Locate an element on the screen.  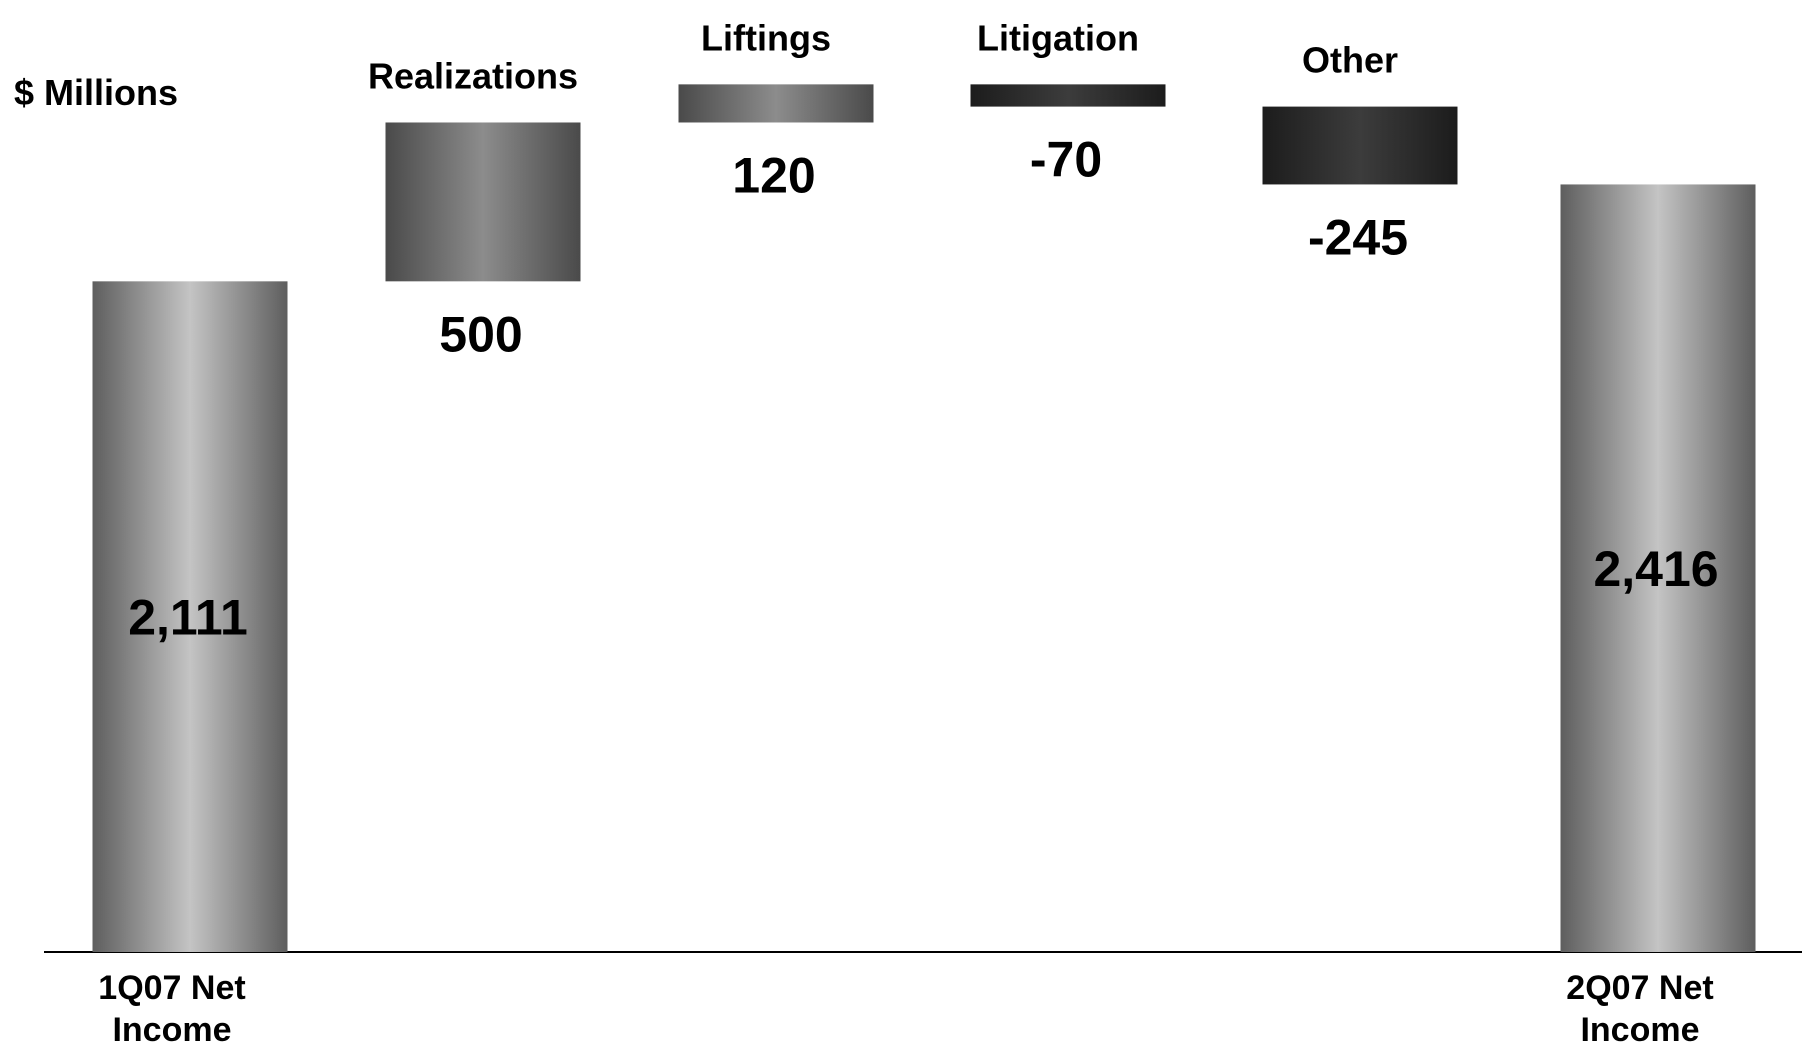
category-label-2: Liftings is located at coordinates (766, 37).